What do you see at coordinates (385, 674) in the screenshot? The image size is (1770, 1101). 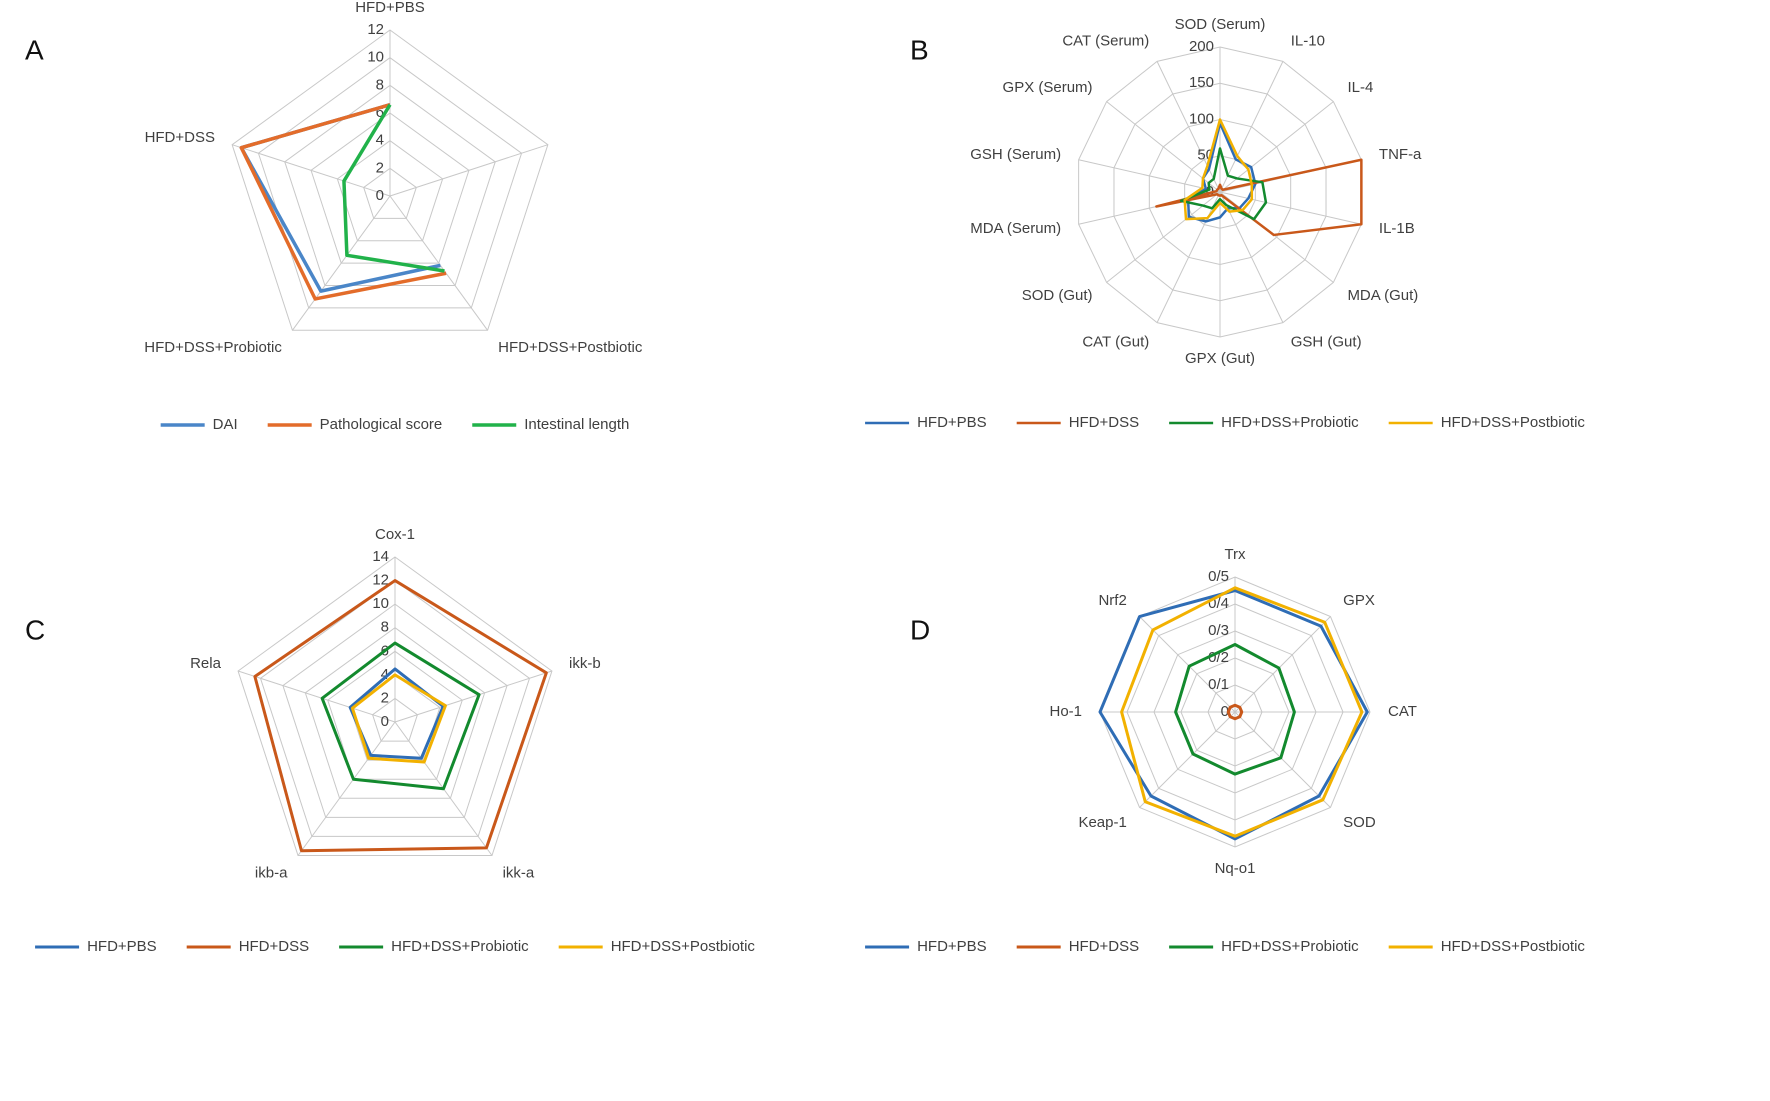 I see `tick-label: 4` at bounding box center [385, 674].